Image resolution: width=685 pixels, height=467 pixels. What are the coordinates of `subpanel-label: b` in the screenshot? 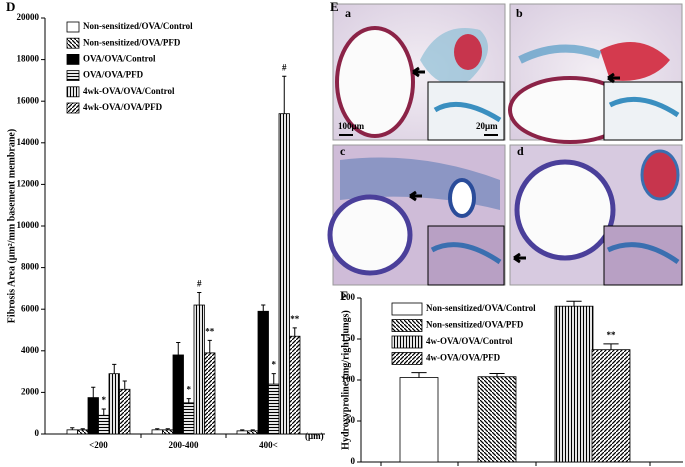 It's located at (519, 13).